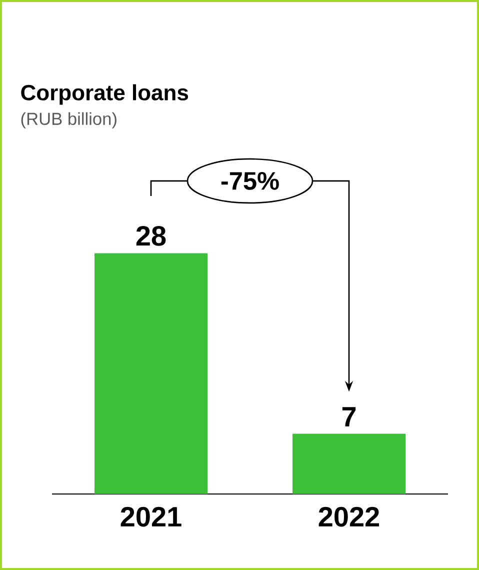 Image resolution: width=479 pixels, height=570 pixels. I want to click on text: -75%, so click(250, 181).